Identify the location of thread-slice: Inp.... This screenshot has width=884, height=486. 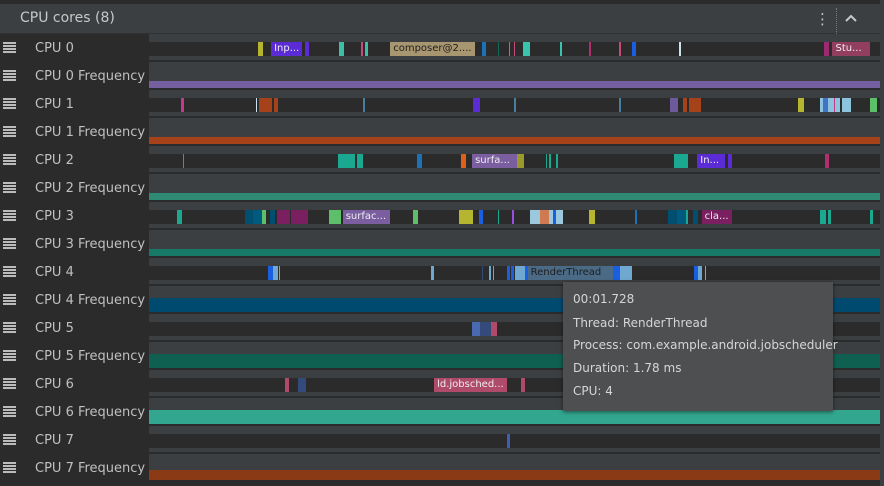
(286, 49).